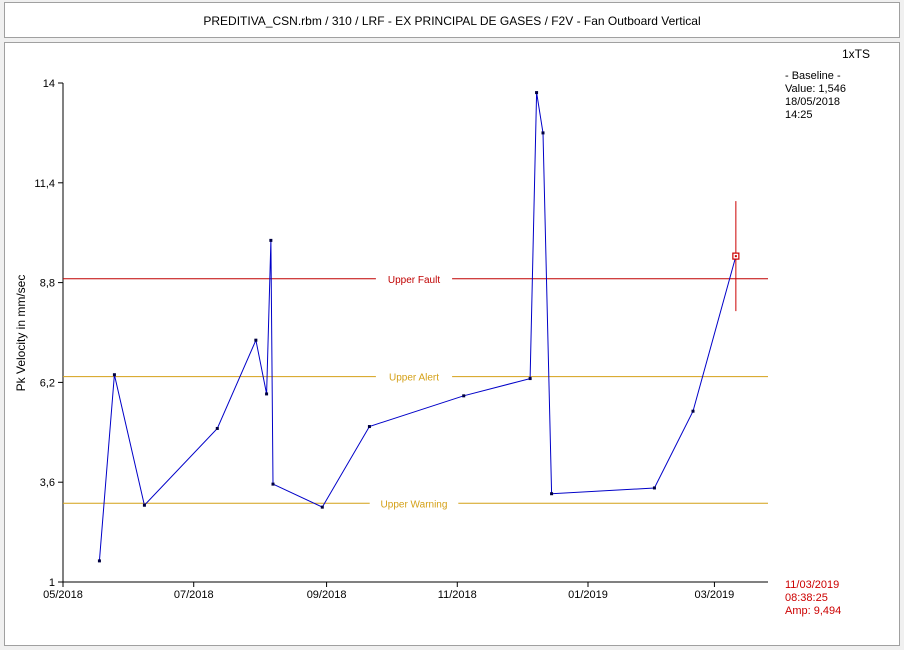 Image resolution: width=904 pixels, height=650 pixels. What do you see at coordinates (327, 595) in the screenshot?
I see `x-tick-label: 09/2018` at bounding box center [327, 595].